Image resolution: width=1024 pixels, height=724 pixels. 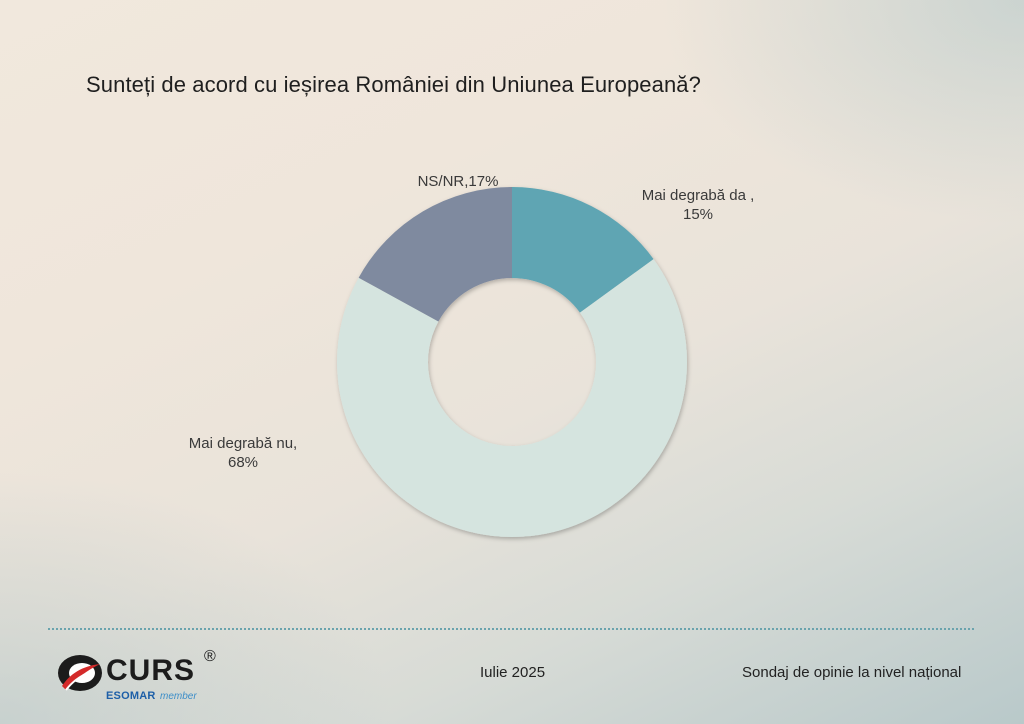 I want to click on slice-label-3-line1: NS/NR,17%, so click(x=458, y=181).